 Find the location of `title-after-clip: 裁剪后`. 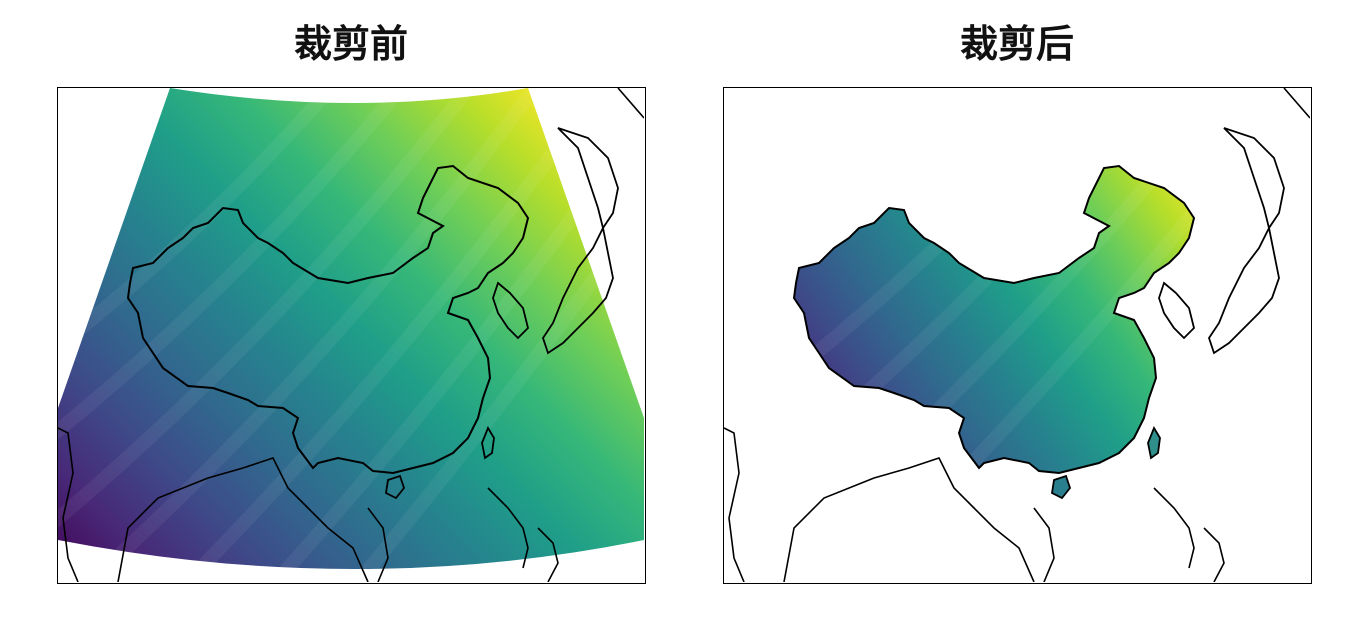

title-after-clip: 裁剪后 is located at coordinates (1016, 44).